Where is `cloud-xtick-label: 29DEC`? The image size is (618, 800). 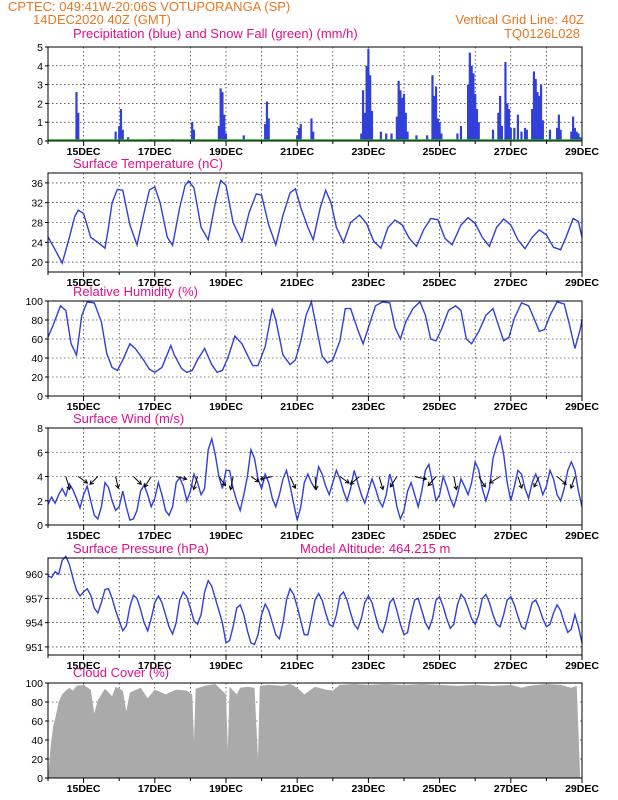 cloud-xtick-label: 29DEC is located at coordinates (582, 789).